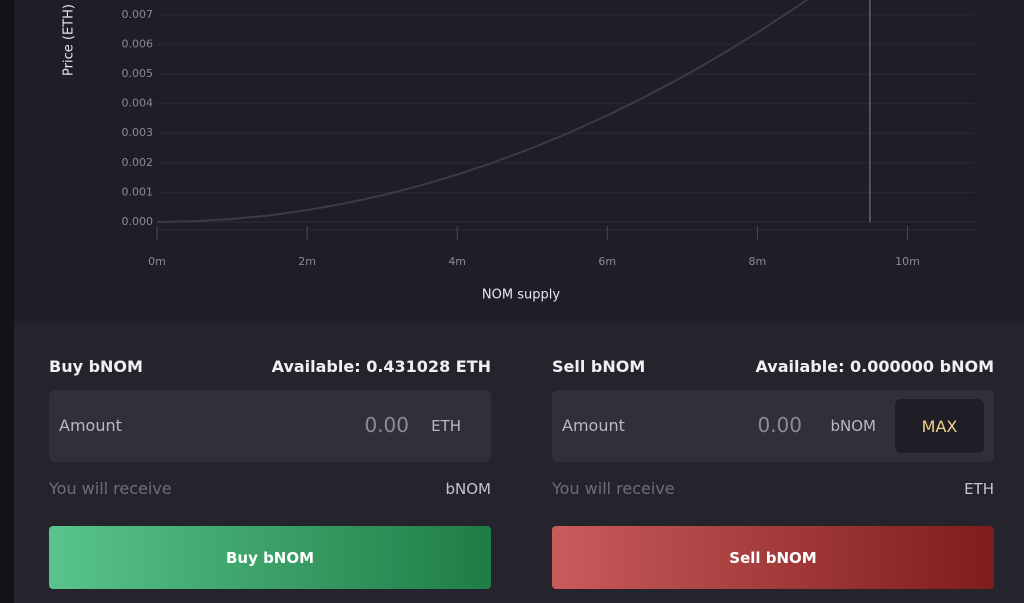  Describe the element at coordinates (758, 261) in the screenshot. I see `x-tick-label: 8m` at that location.